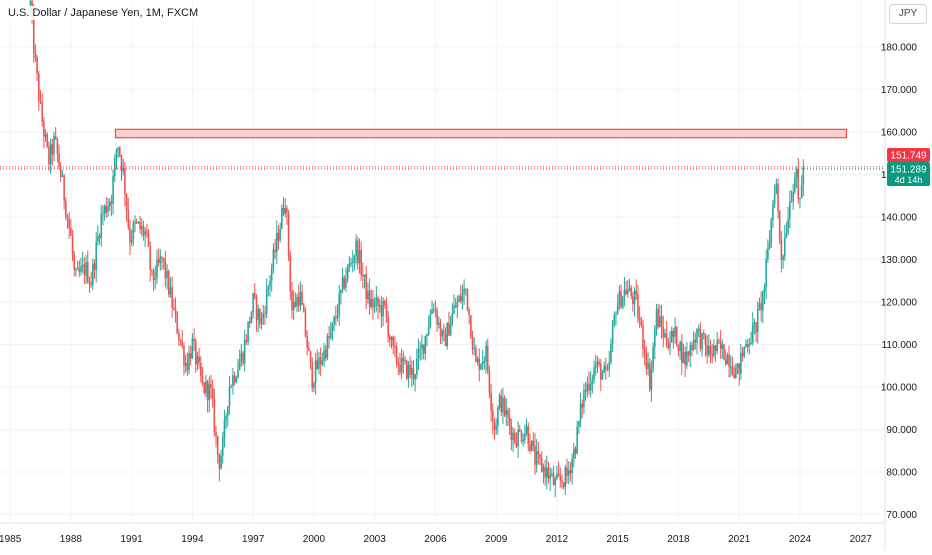 The width and height of the screenshot is (932, 555). I want to click on price-line-layer, so click(442, 168).